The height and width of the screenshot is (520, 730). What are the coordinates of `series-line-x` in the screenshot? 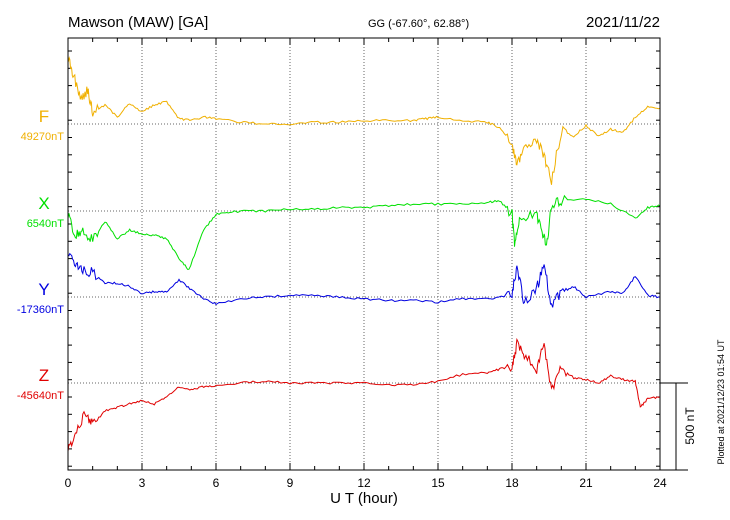 It's located at (364, 232).